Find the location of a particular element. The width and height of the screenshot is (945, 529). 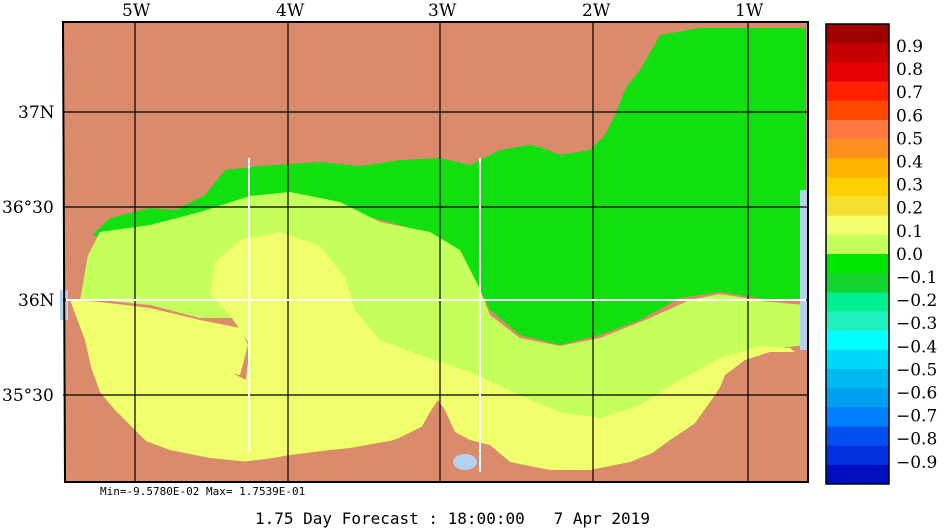

lat-label-37n: 37N is located at coordinates (36, 113).